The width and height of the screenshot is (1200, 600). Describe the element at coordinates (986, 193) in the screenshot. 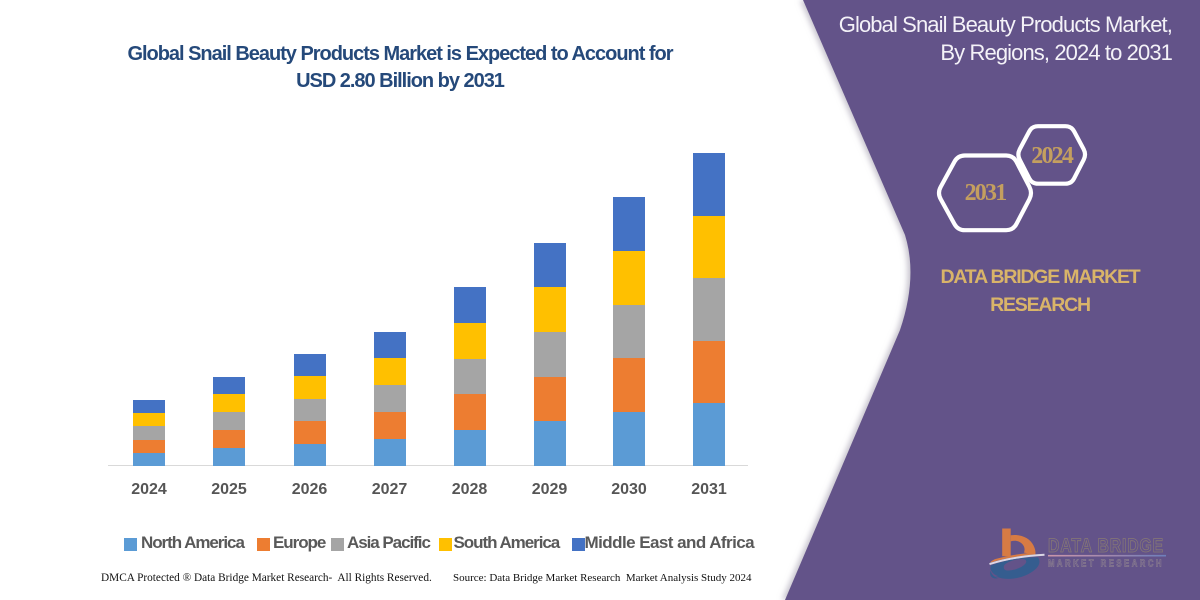

I see `svg-text: 2031` at that location.